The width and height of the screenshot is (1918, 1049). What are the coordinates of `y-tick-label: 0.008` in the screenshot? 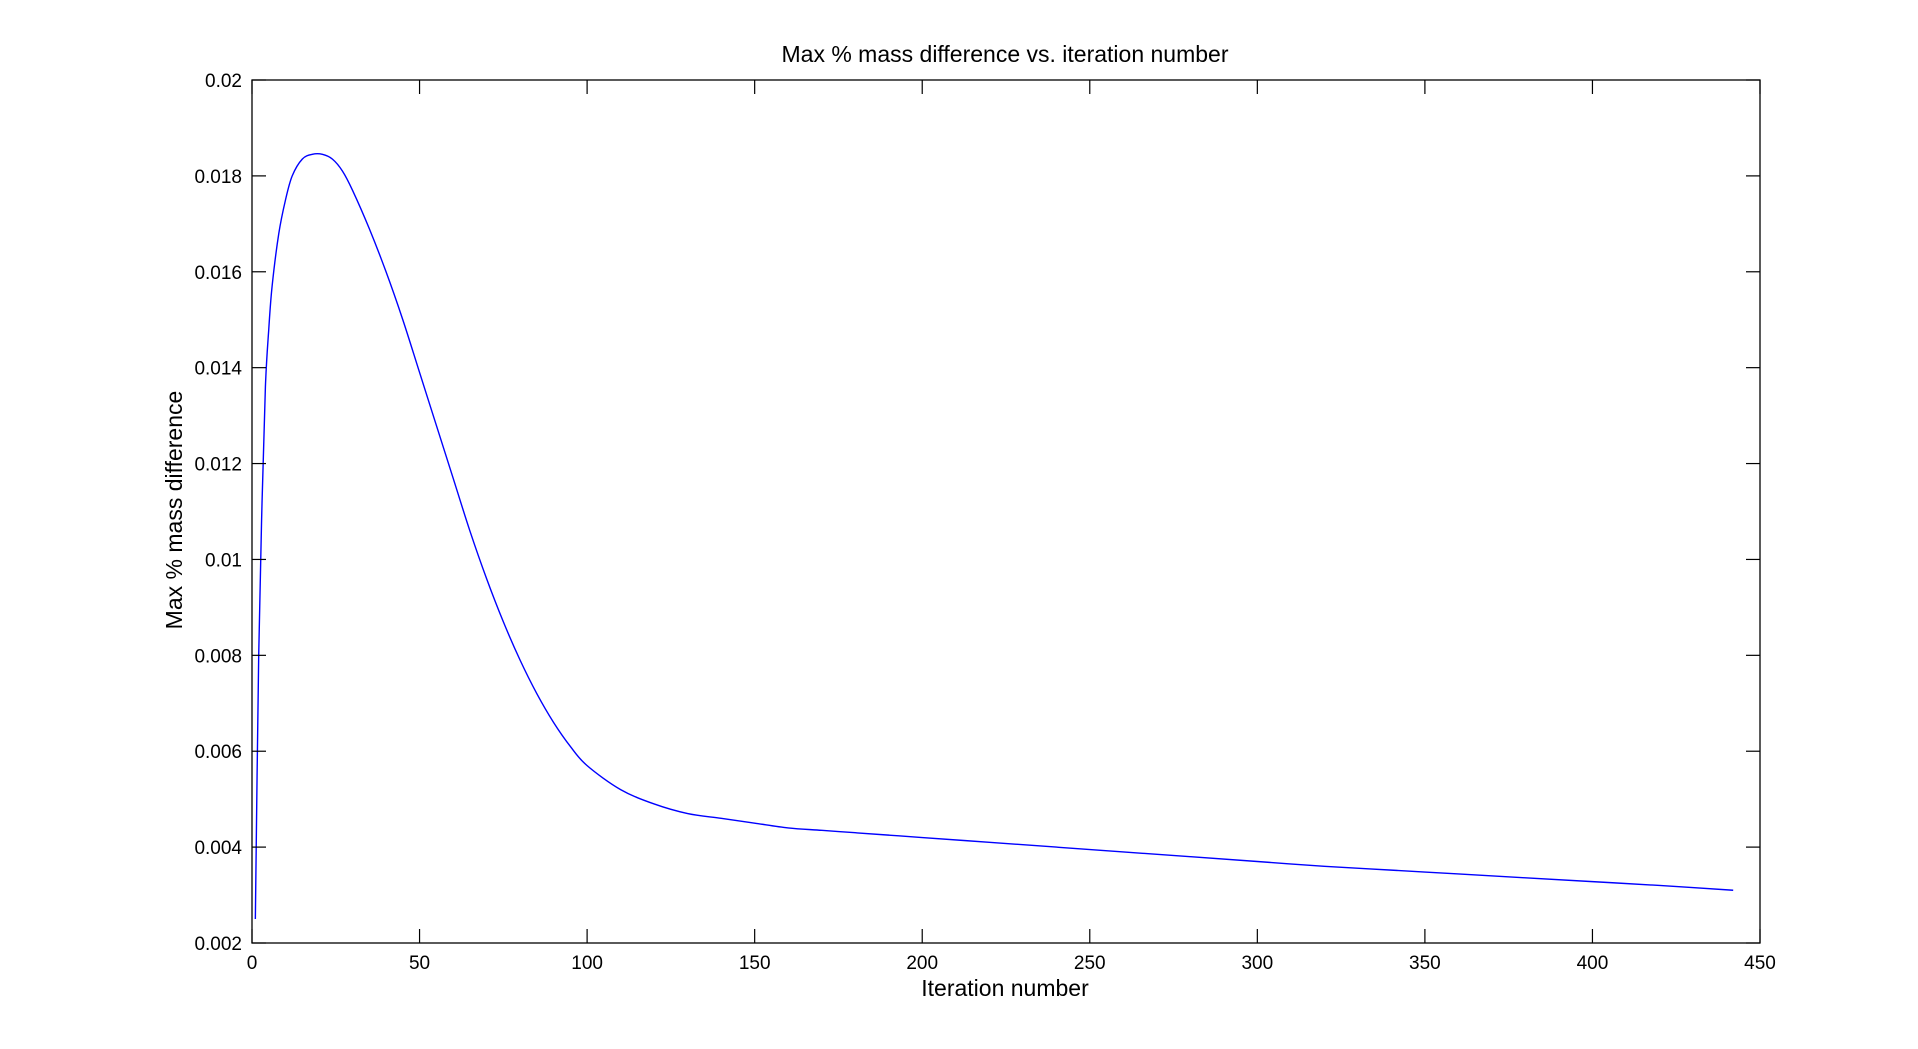 It's located at (218, 656).